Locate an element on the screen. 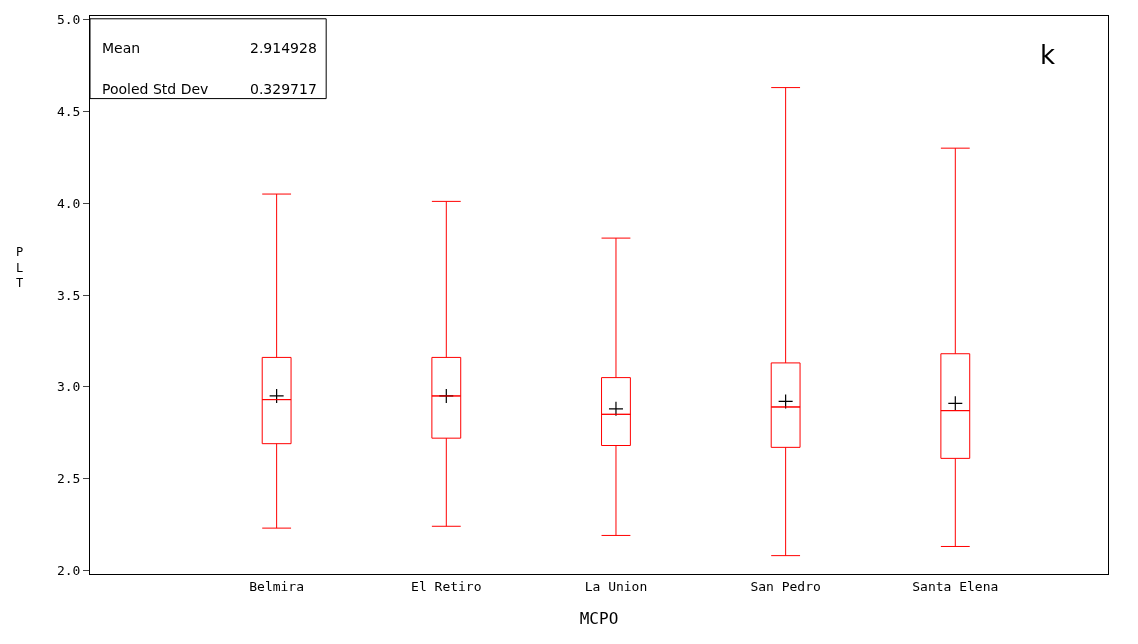  annotation: Pooled Std Dev is located at coordinates (155, 89).